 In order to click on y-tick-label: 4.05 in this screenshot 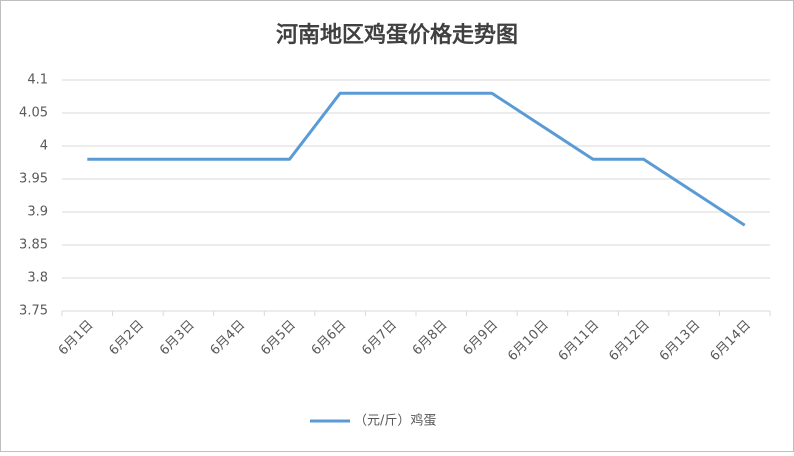, I will do `click(33, 113)`.